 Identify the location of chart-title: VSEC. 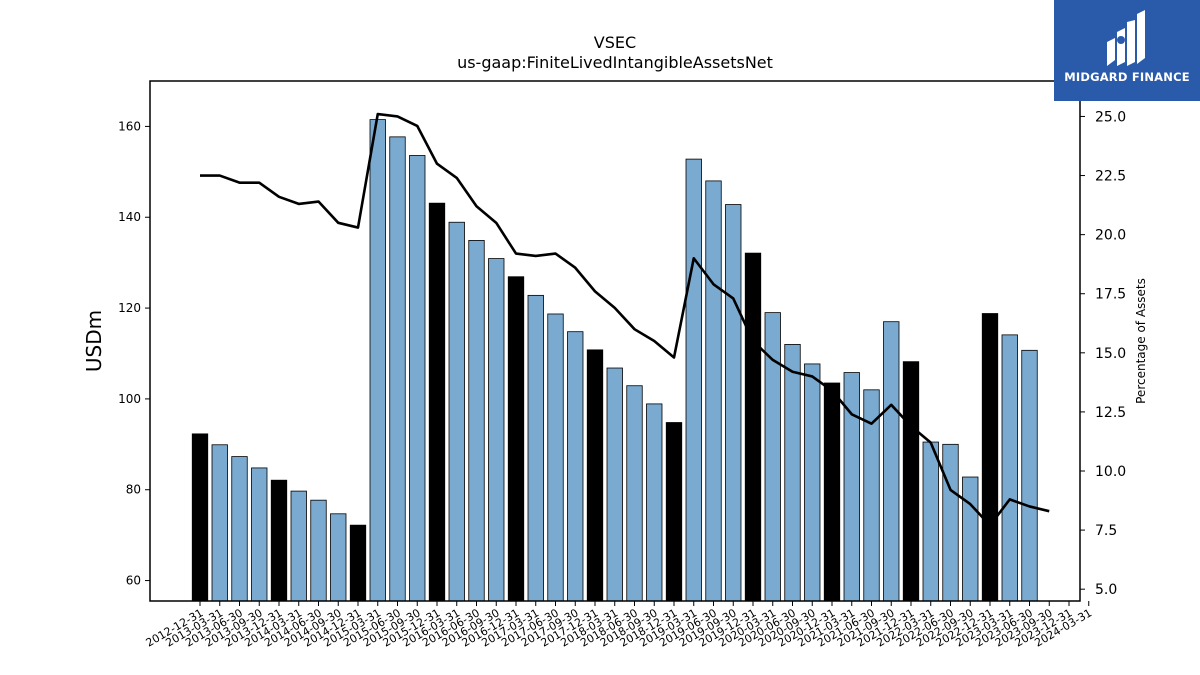
(615, 42).